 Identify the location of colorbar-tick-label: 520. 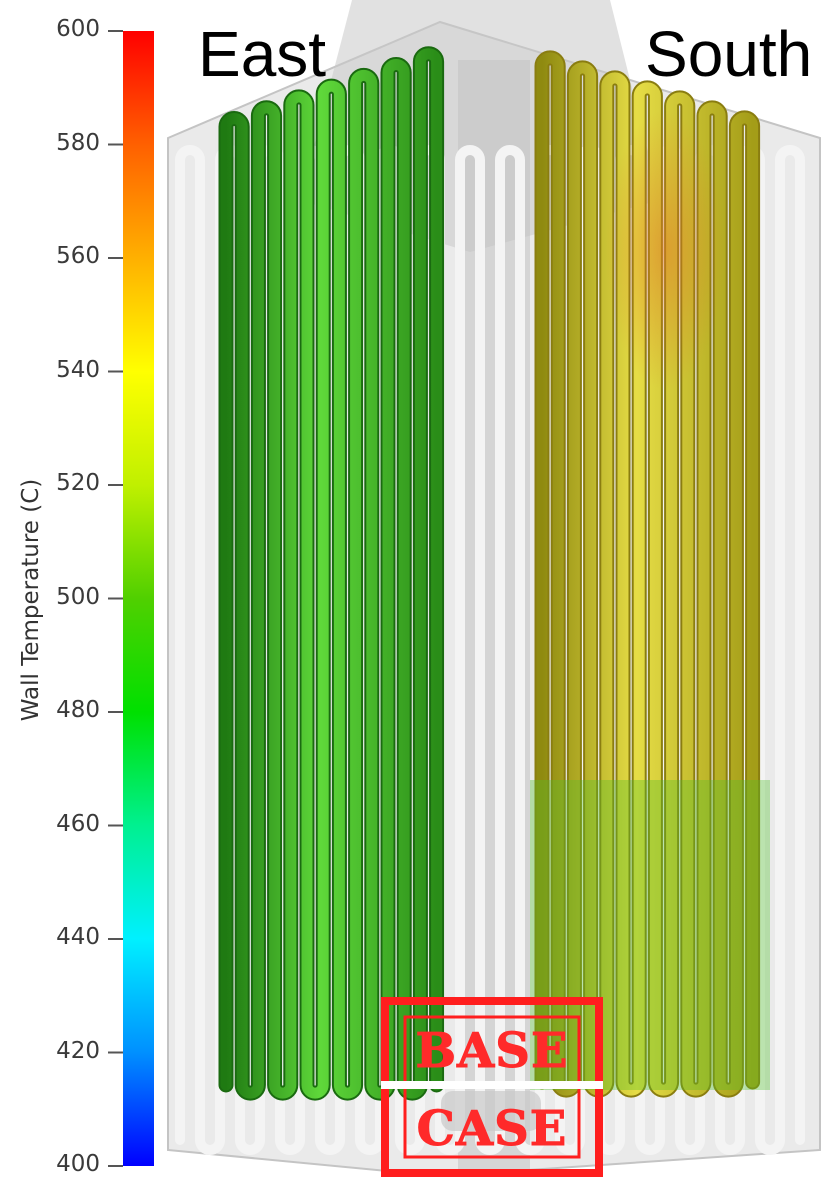
(78, 483).